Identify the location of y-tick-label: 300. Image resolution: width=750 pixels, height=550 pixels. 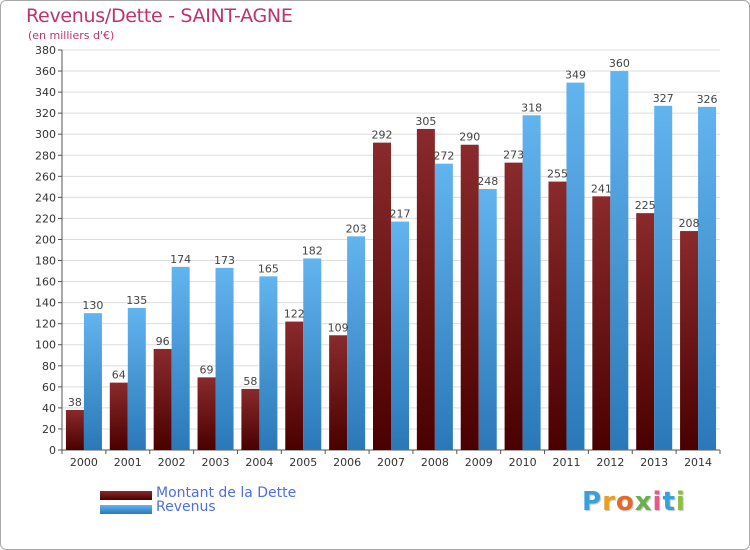
(45, 134).